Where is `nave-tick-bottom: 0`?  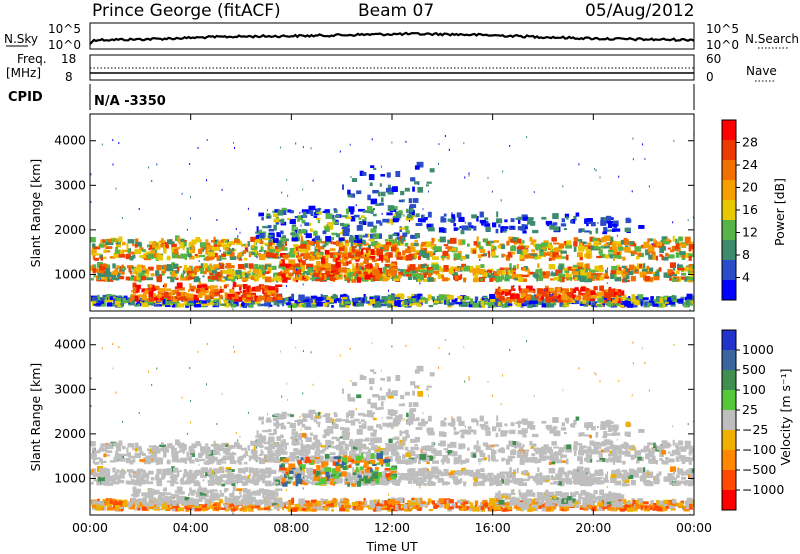
nave-tick-bottom: 0 is located at coordinates (710, 77).